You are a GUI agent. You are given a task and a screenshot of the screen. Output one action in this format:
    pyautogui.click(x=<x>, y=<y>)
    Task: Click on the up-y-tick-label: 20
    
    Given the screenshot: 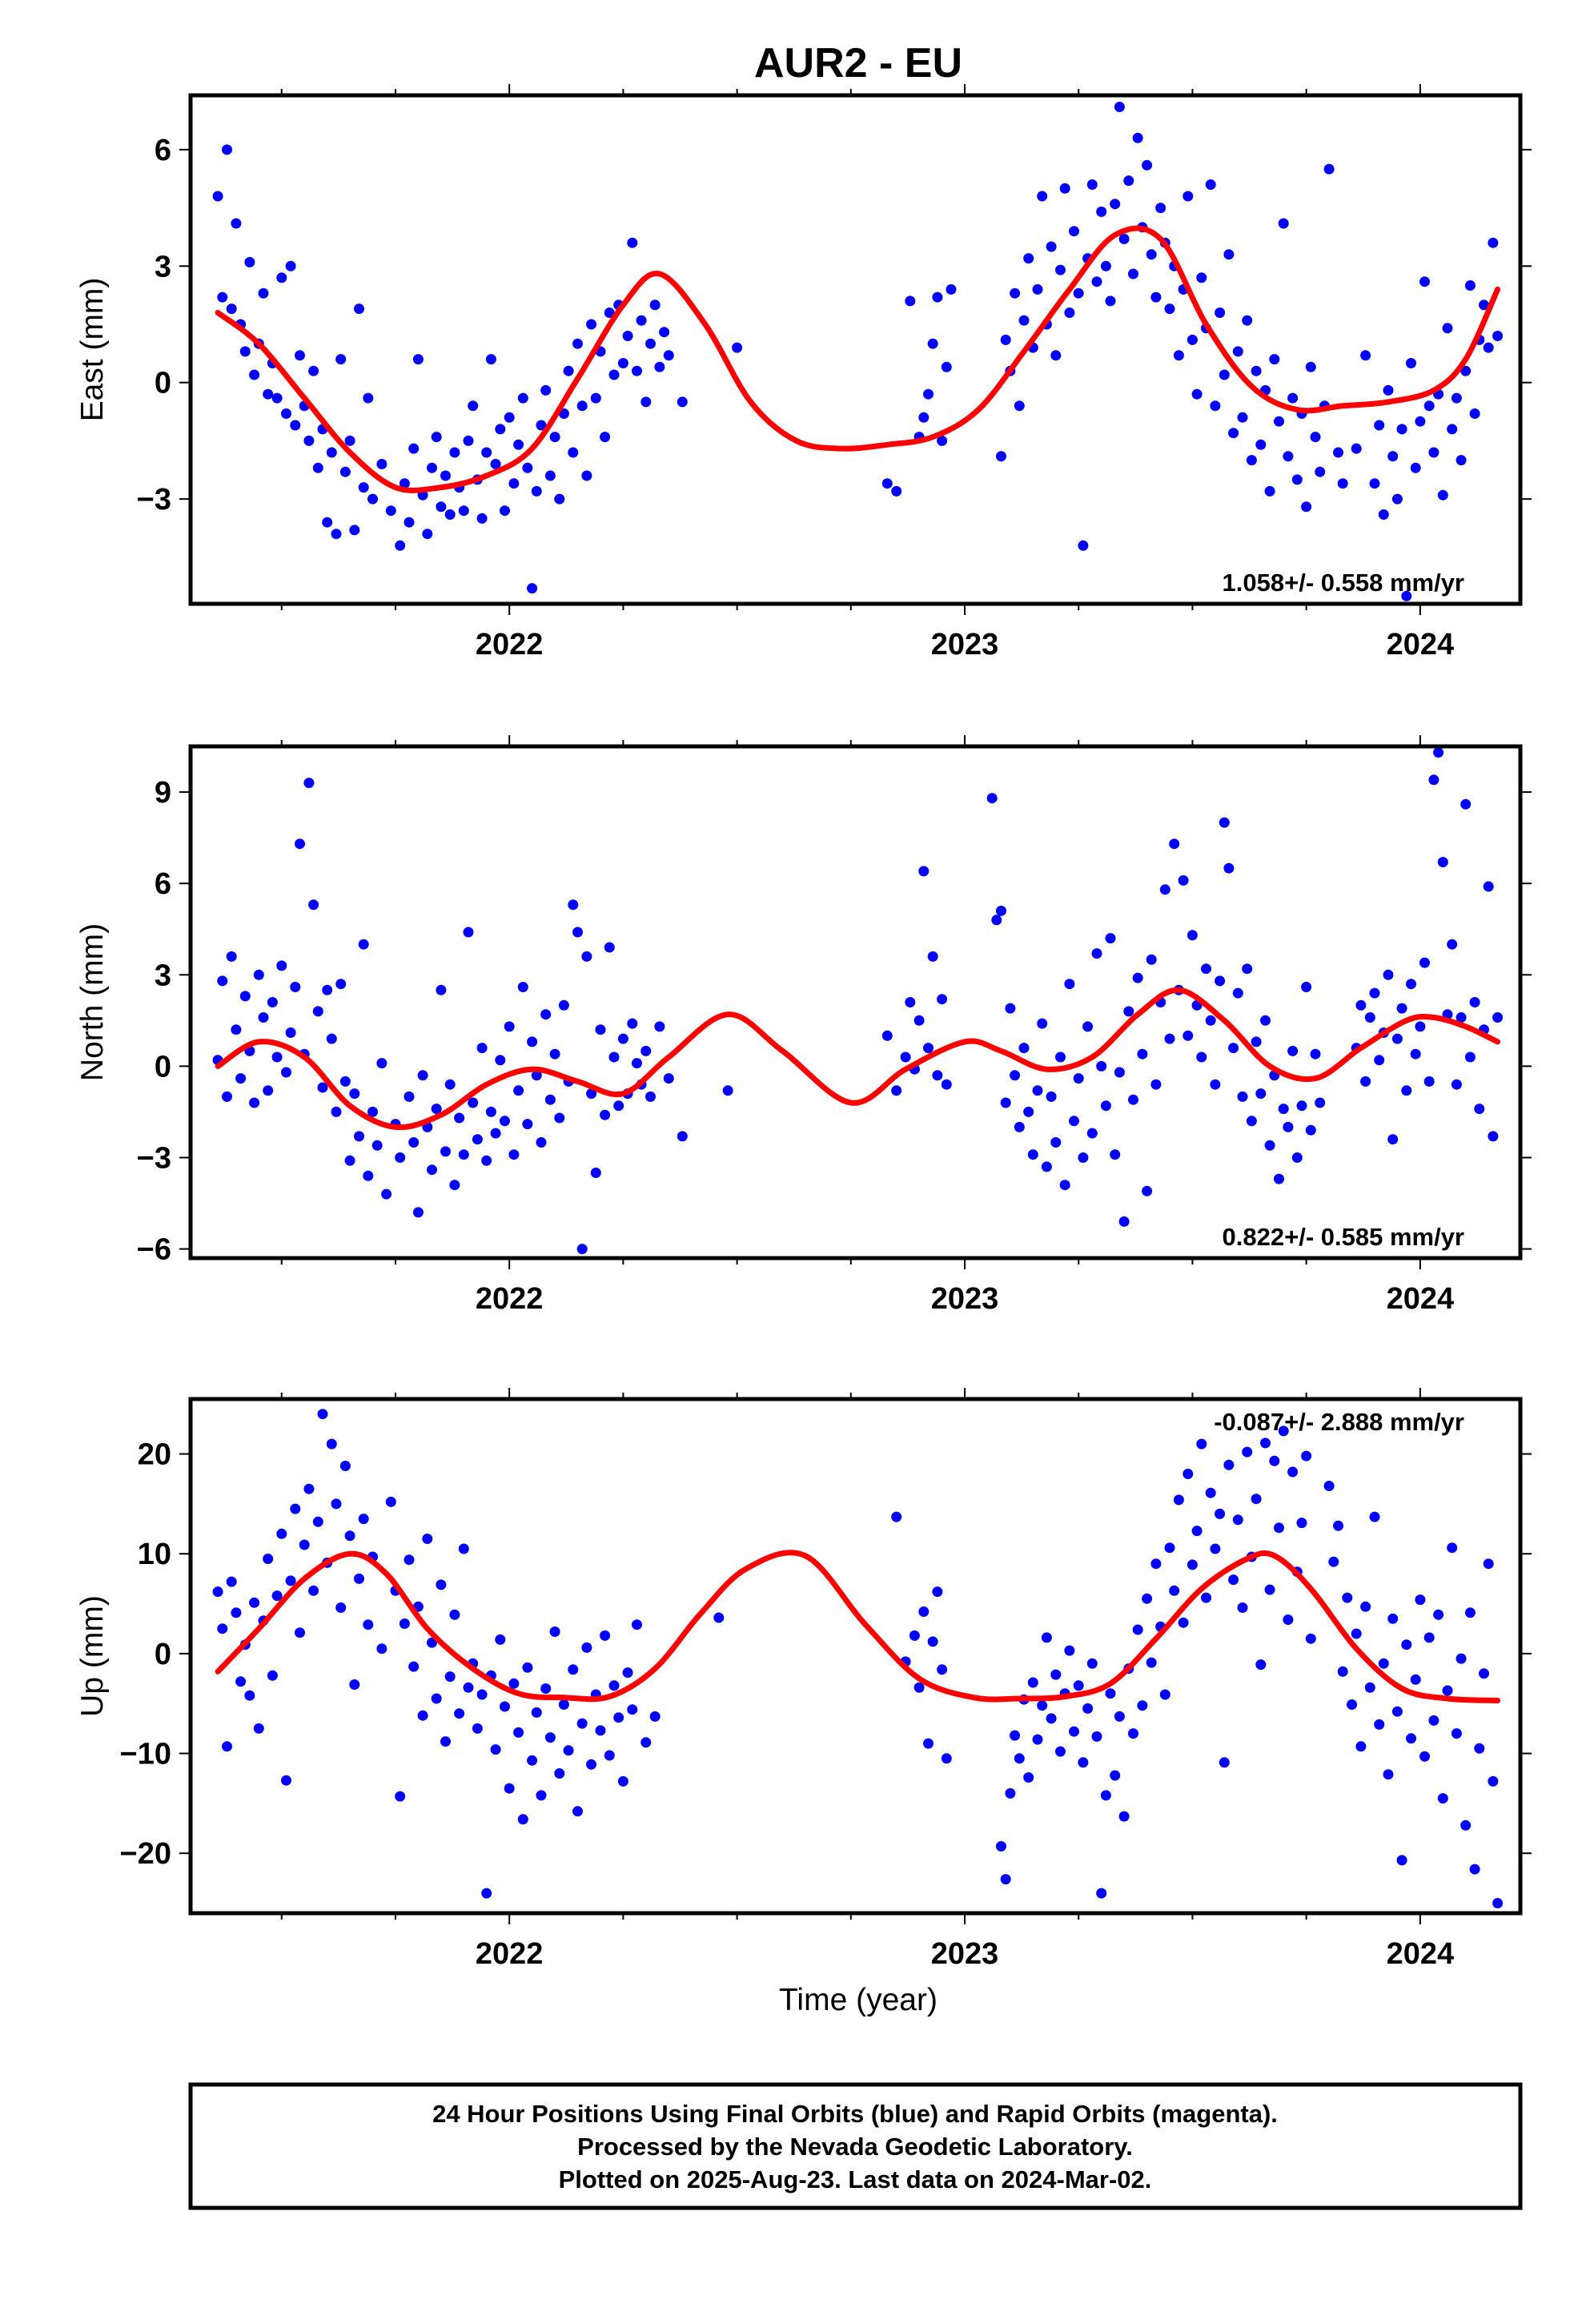 What is the action you would take?
    pyautogui.click(x=154, y=1455)
    